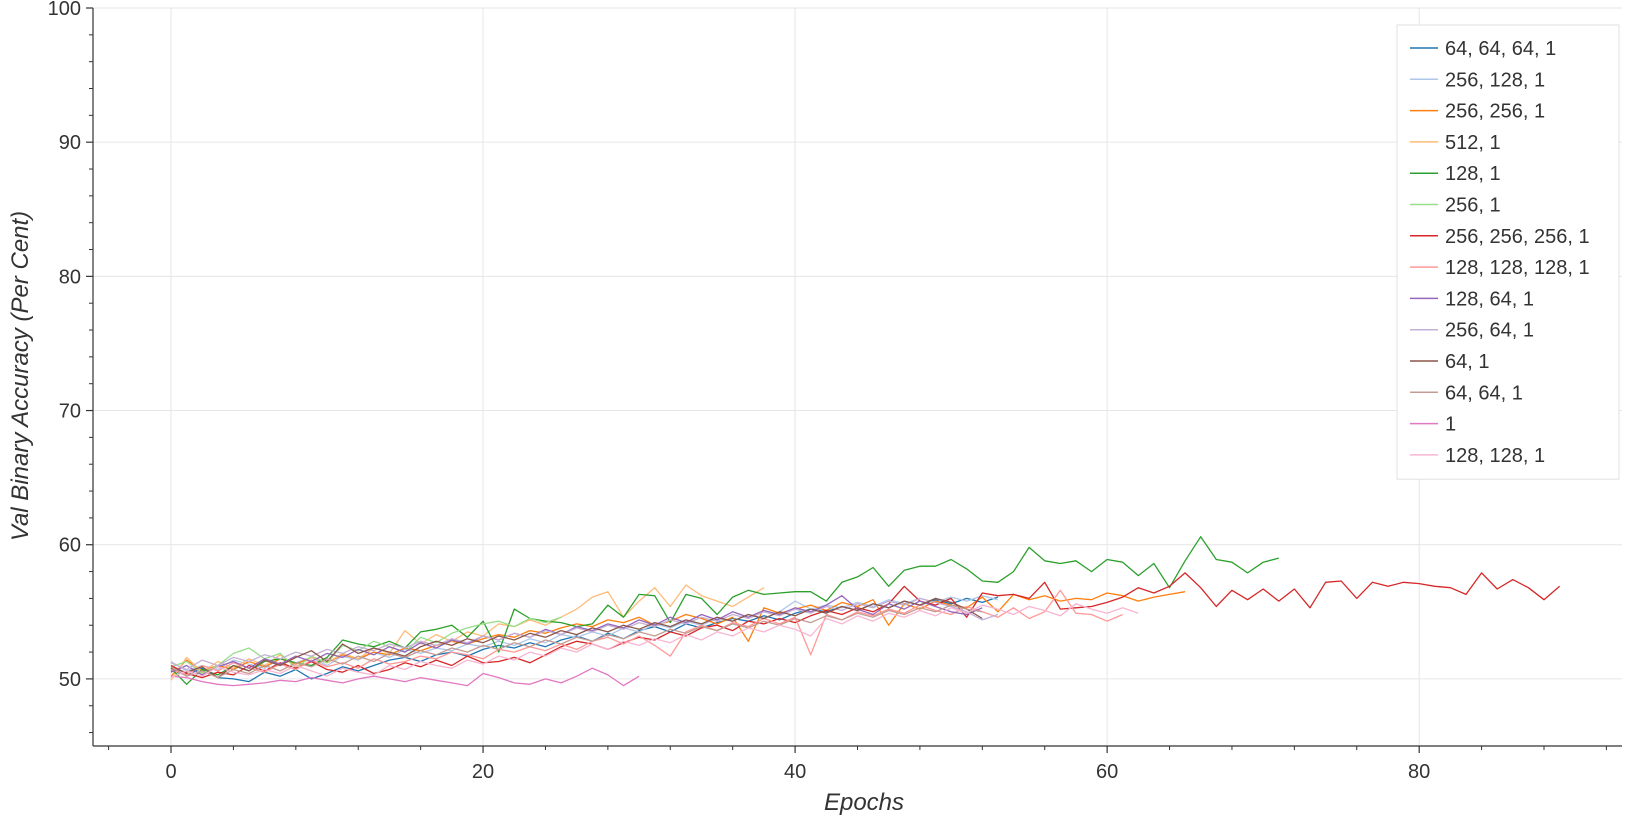  Describe the element at coordinates (1107, 772) in the screenshot. I see `x-tick-label: 60` at that location.